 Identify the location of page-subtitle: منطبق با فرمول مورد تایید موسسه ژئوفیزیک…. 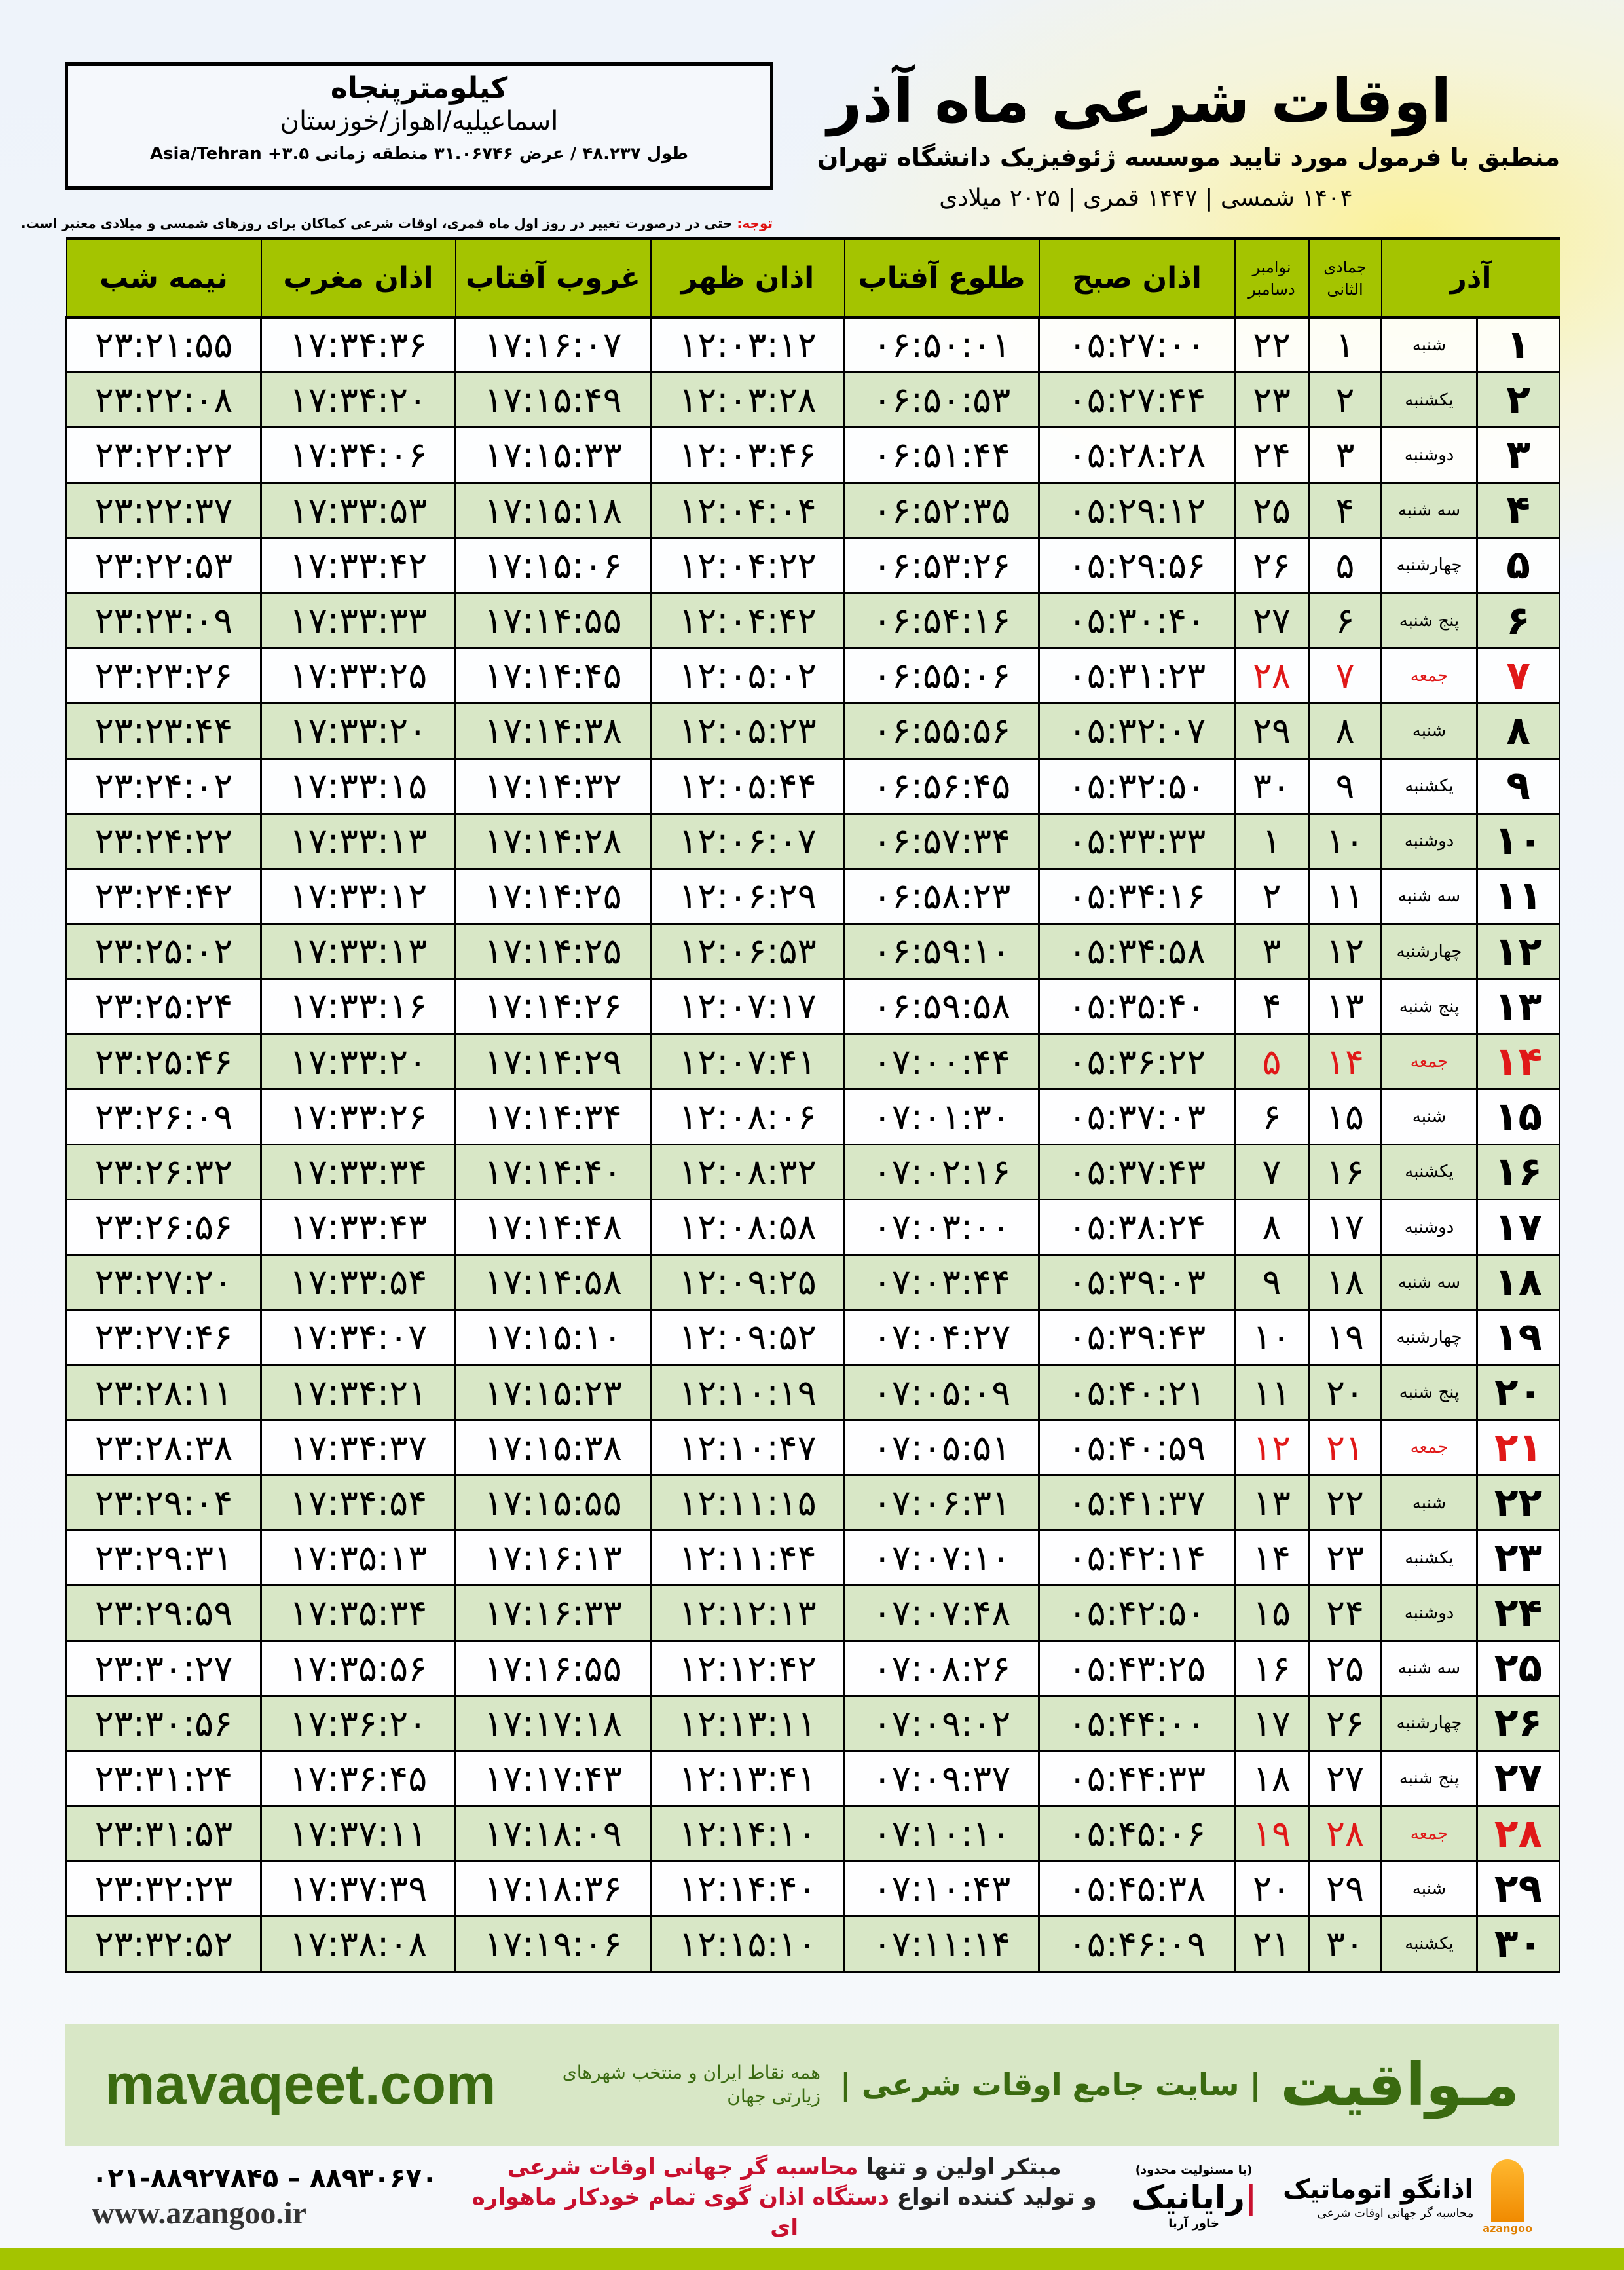
(1188, 157).